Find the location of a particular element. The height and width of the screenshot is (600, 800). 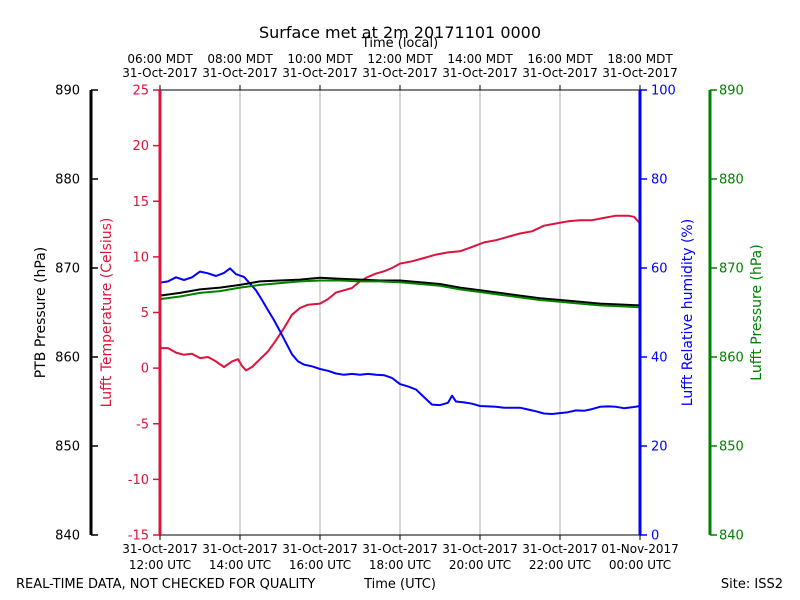

rh-tick-label: 0 is located at coordinates (655, 536).